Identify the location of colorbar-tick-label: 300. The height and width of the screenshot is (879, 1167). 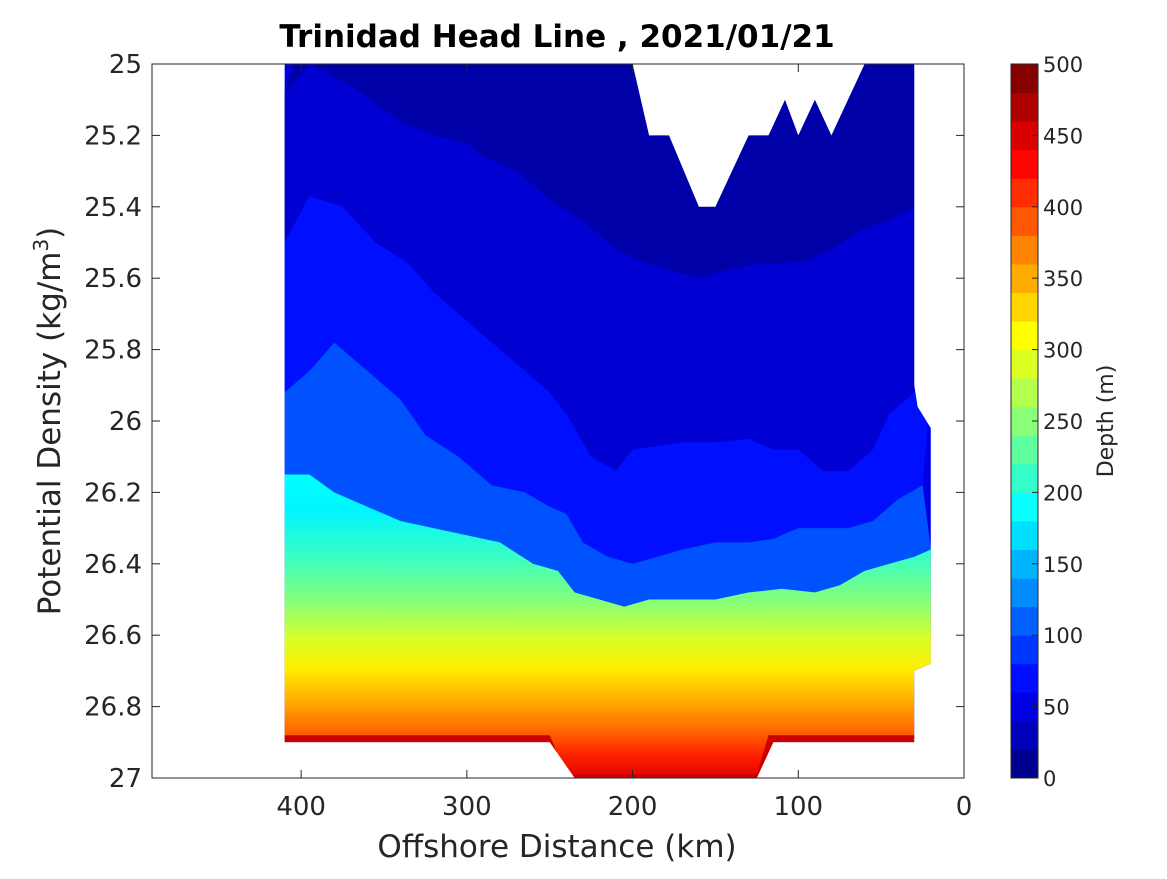
(1063, 351).